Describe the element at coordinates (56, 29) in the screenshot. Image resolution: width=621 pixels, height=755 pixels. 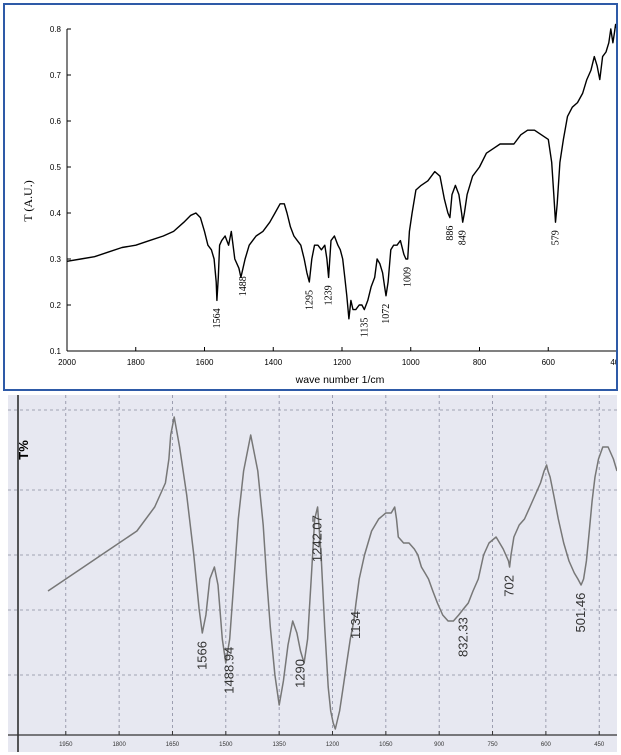
I see `y-tick-label: 0.8` at that location.